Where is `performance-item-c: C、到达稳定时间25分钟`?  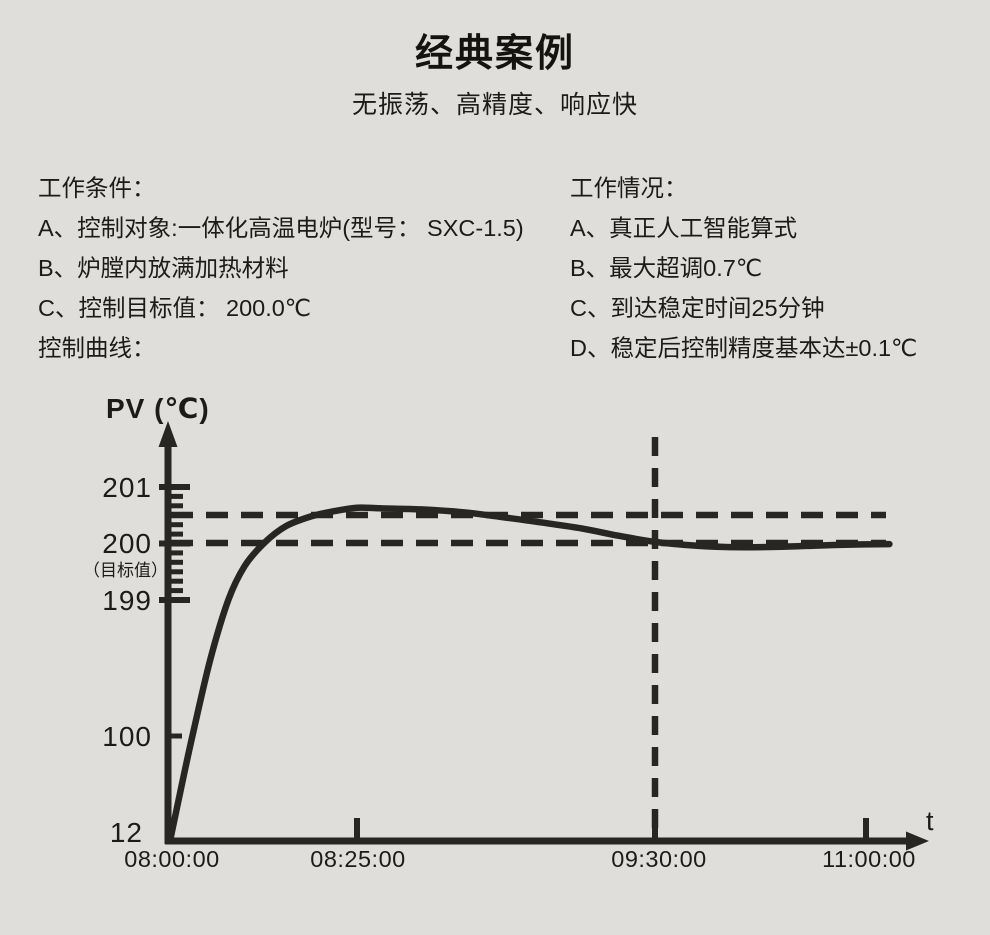
performance-item-c: C、到达稳定时间25分钟 is located at coordinates (697, 308).